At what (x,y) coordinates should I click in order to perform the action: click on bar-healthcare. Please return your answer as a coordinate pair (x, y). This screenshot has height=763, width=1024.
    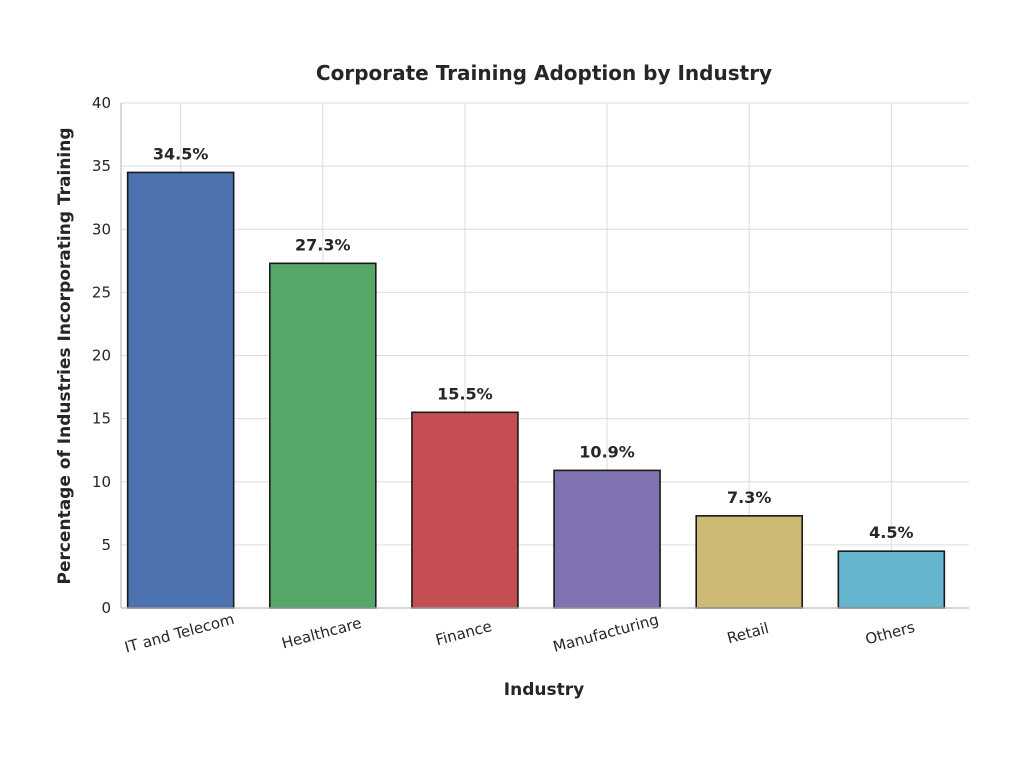
    Looking at the image, I should click on (322, 435).